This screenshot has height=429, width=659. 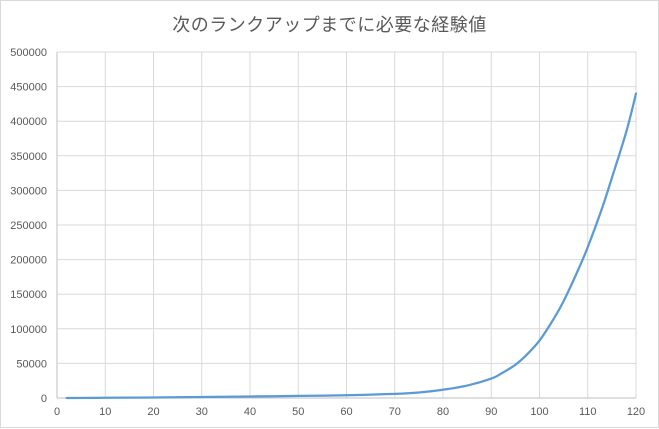 What do you see at coordinates (443, 412) in the screenshot?
I see `x-tick-label: 80` at bounding box center [443, 412].